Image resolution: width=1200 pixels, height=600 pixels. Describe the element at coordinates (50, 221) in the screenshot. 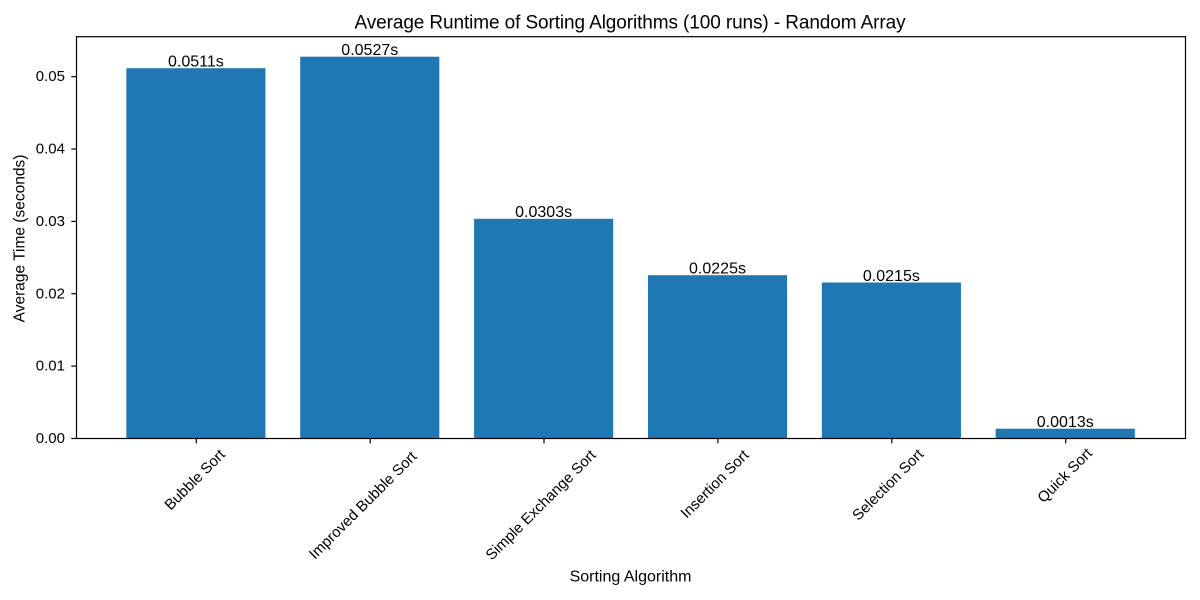

I see `svg-text: 0.03` at that location.